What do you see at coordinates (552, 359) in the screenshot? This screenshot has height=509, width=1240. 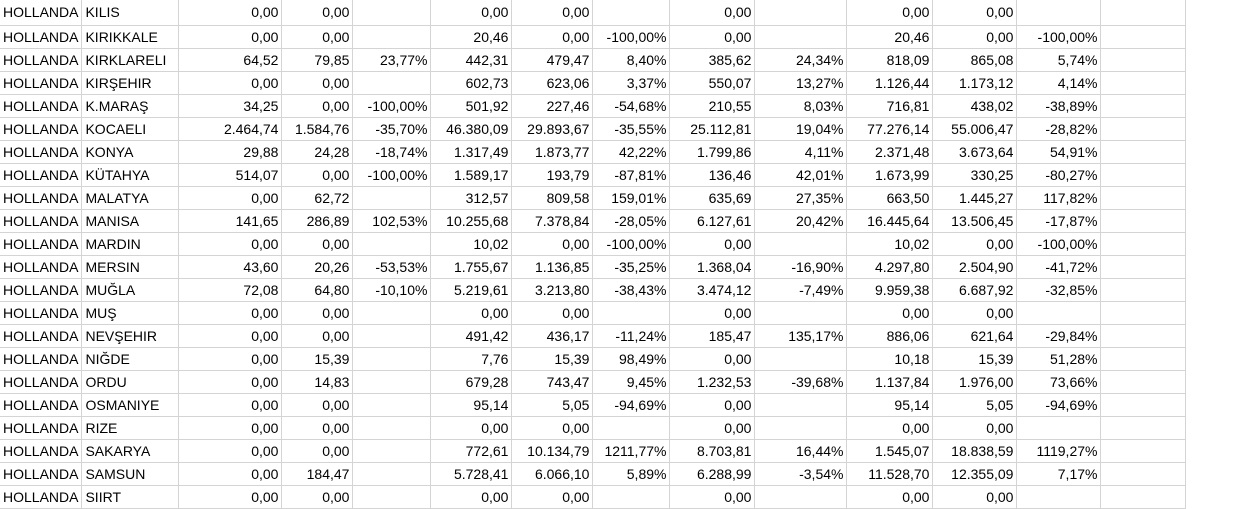 I see `table-cell: 15,39` at bounding box center [552, 359].